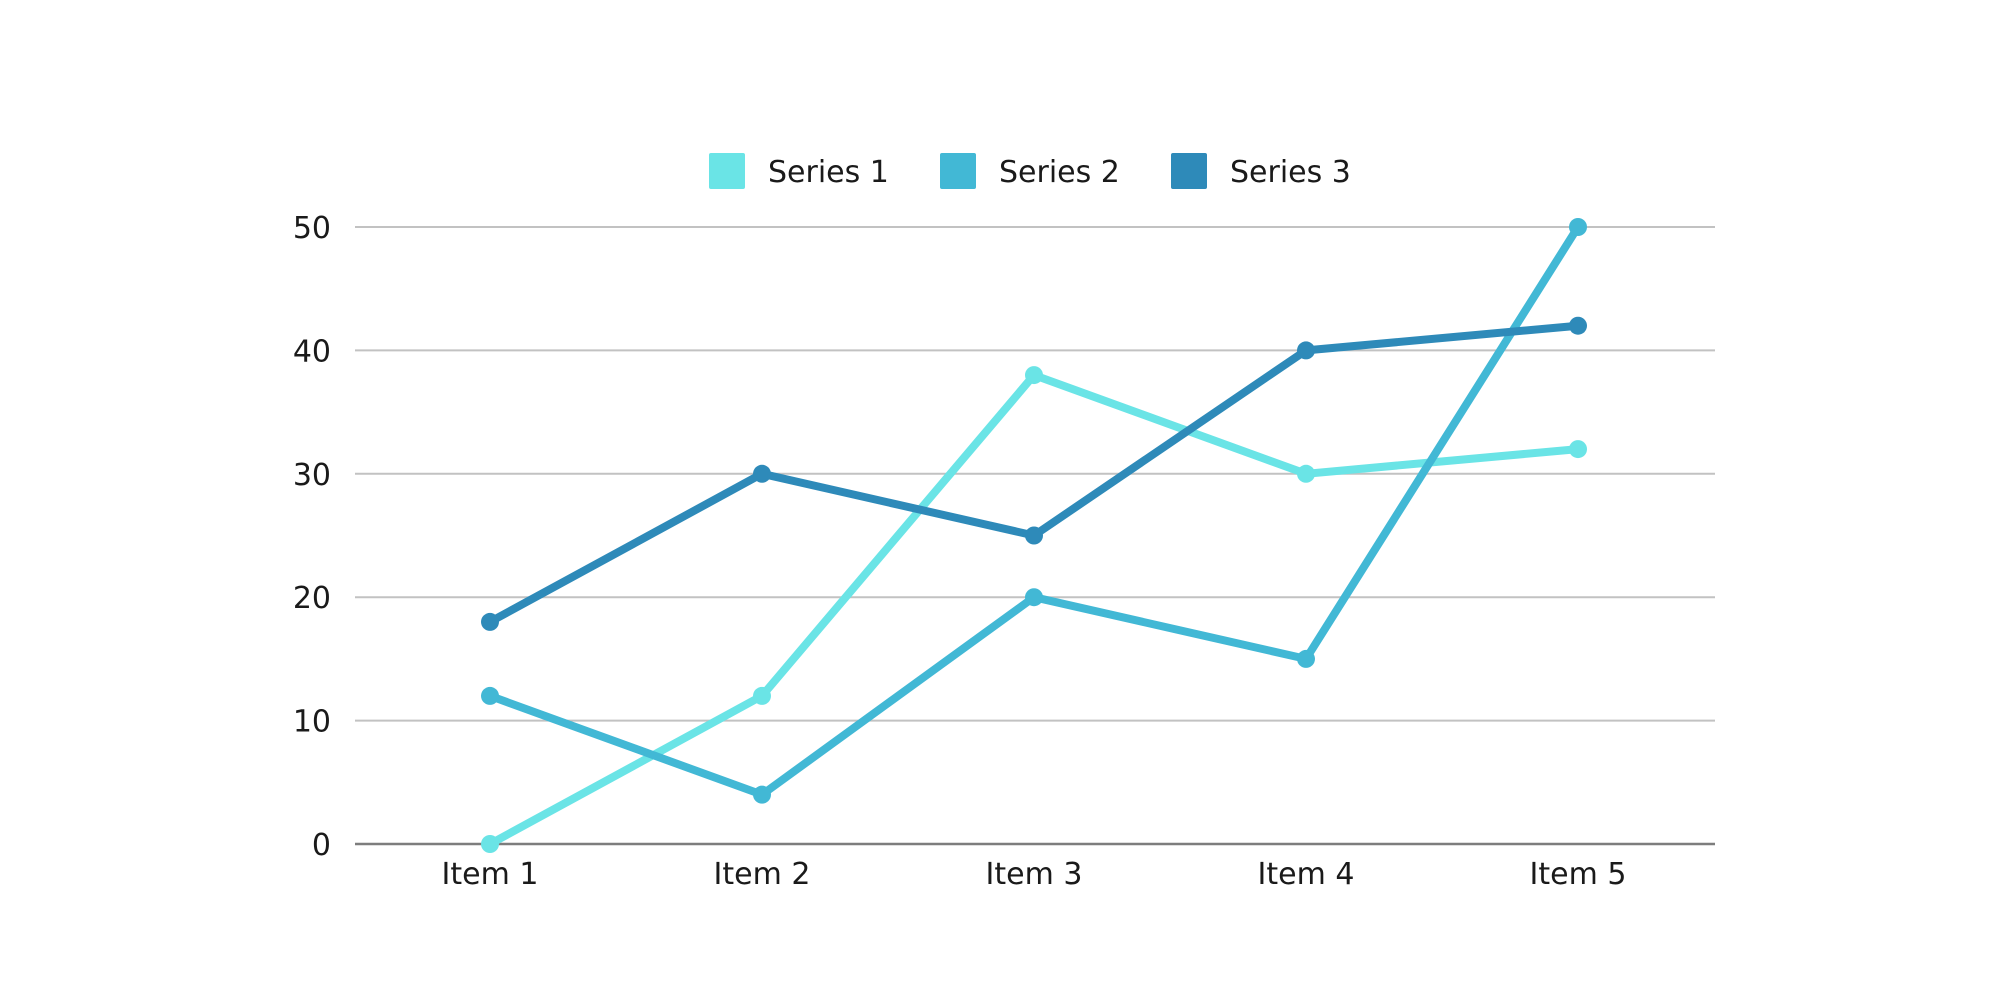 The image size is (2000, 998). What do you see at coordinates (490, 874) in the screenshot?
I see `x-tick-label: Item 1` at bounding box center [490, 874].